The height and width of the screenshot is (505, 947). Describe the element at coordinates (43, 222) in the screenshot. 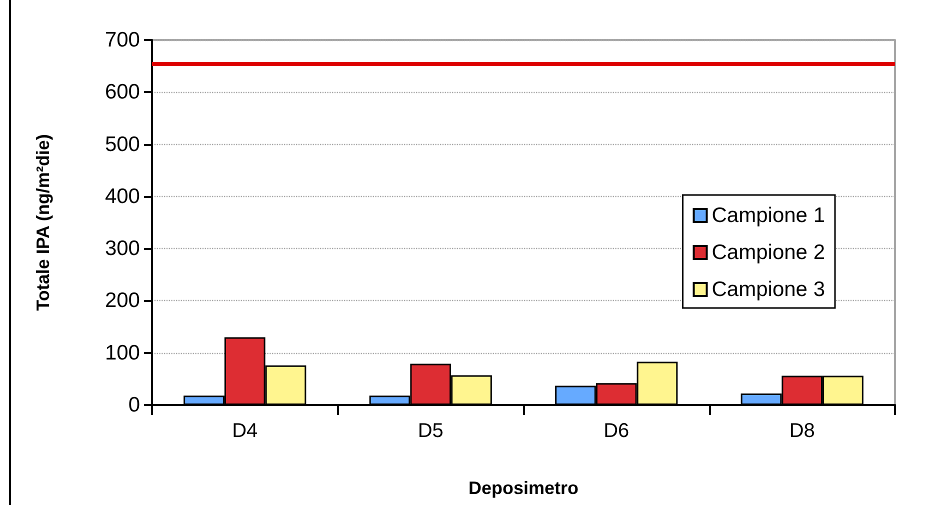

I see `y-axis-title: Totale IPA (ng/m²die)` at that location.